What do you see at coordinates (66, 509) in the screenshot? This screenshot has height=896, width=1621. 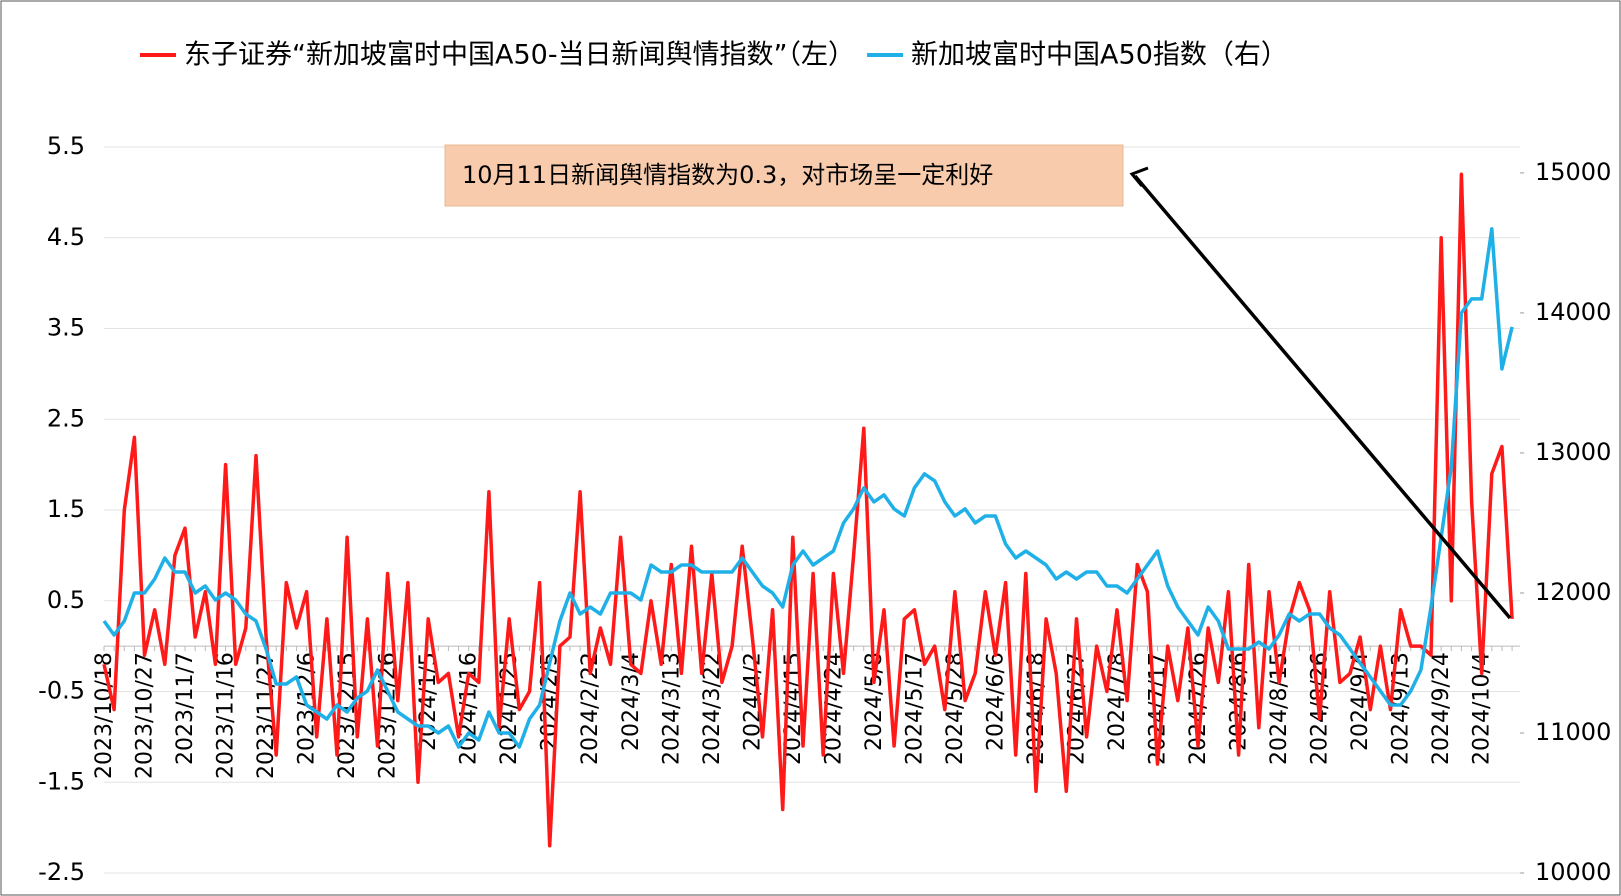 I see `y-tick-label: 1.5` at bounding box center [66, 509].